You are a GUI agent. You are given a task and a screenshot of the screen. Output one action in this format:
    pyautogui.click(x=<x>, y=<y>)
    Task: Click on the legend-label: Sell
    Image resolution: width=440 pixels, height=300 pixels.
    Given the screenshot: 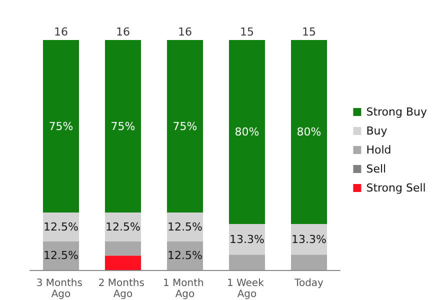 What is the action you would take?
    pyautogui.click(x=376, y=169)
    